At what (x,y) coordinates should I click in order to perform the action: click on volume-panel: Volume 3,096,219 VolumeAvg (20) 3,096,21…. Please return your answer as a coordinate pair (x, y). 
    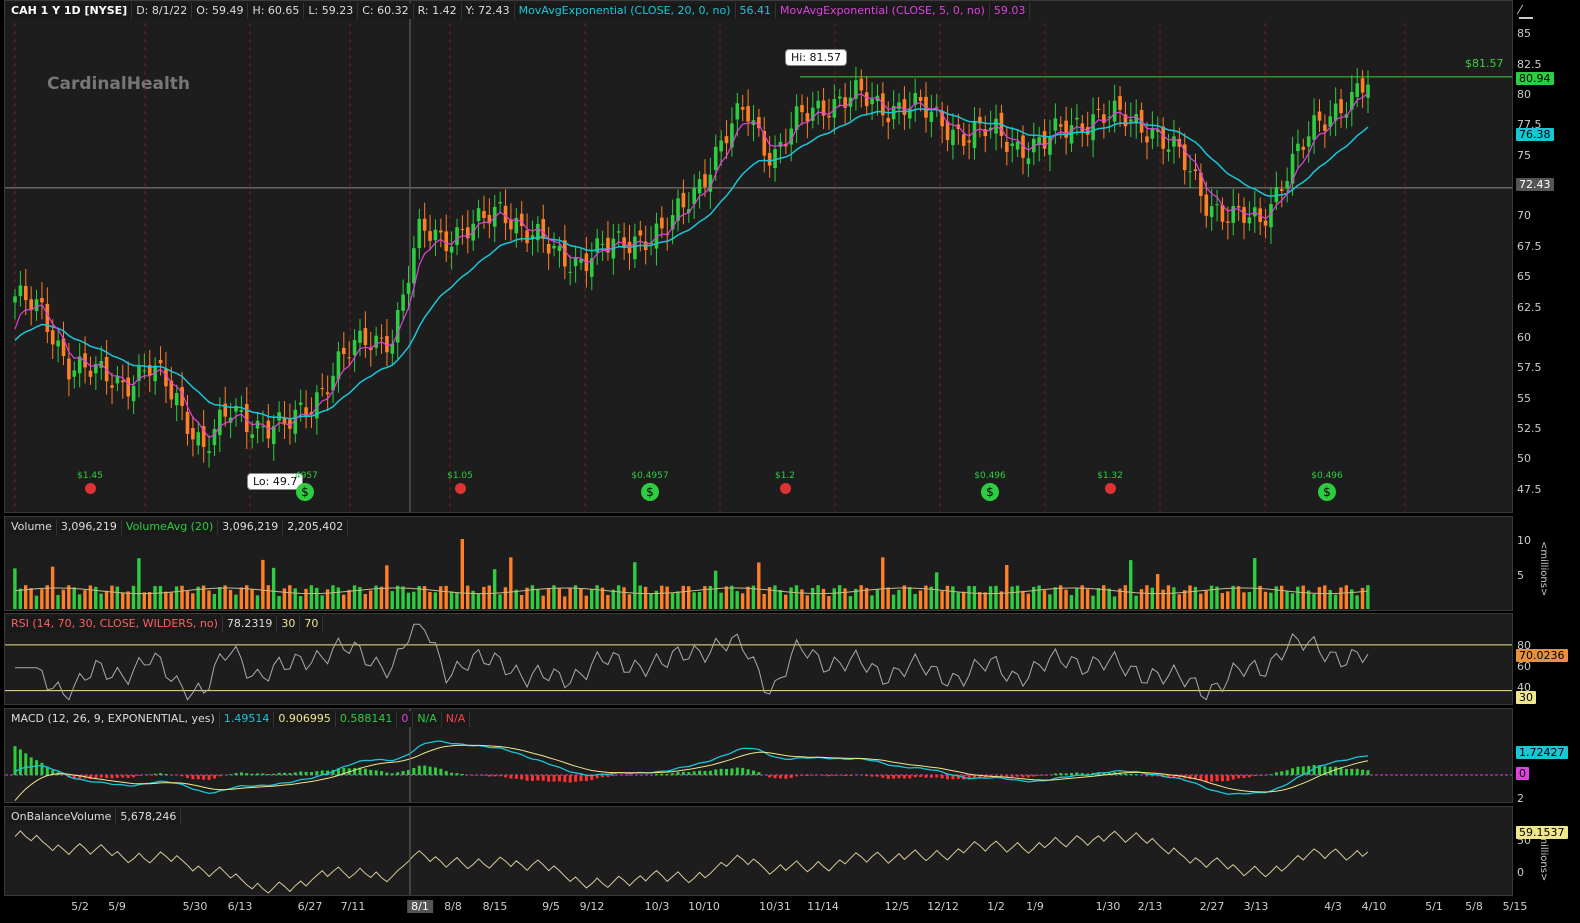
    Looking at the image, I should click on (758, 563).